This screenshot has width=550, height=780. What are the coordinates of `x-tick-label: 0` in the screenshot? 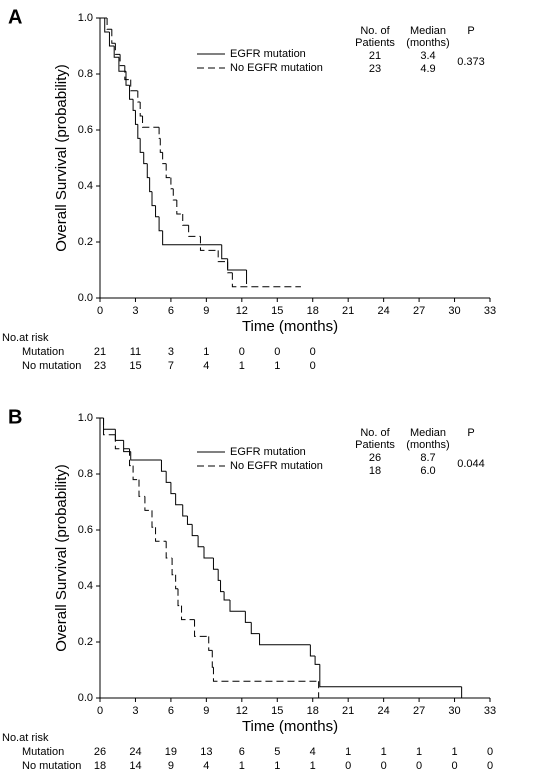 It's located at (100, 711).